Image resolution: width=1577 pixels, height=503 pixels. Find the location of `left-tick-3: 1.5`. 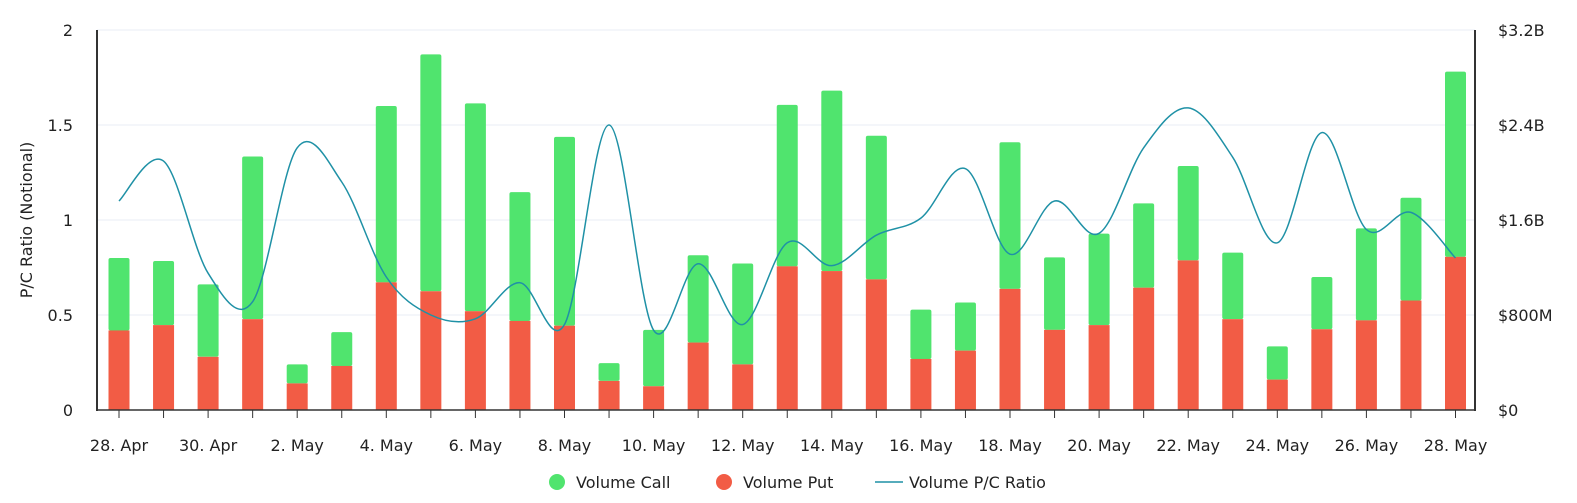

left-tick-3: 1.5 is located at coordinates (60, 125).